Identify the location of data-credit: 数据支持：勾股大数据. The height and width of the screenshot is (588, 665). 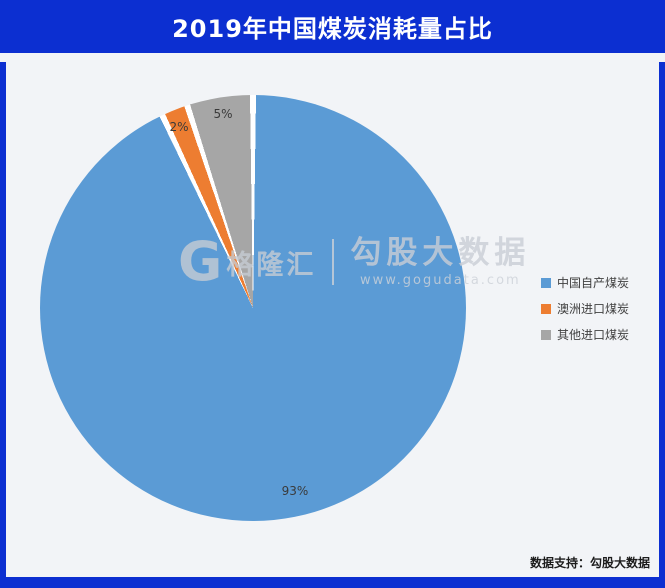
(589, 563).